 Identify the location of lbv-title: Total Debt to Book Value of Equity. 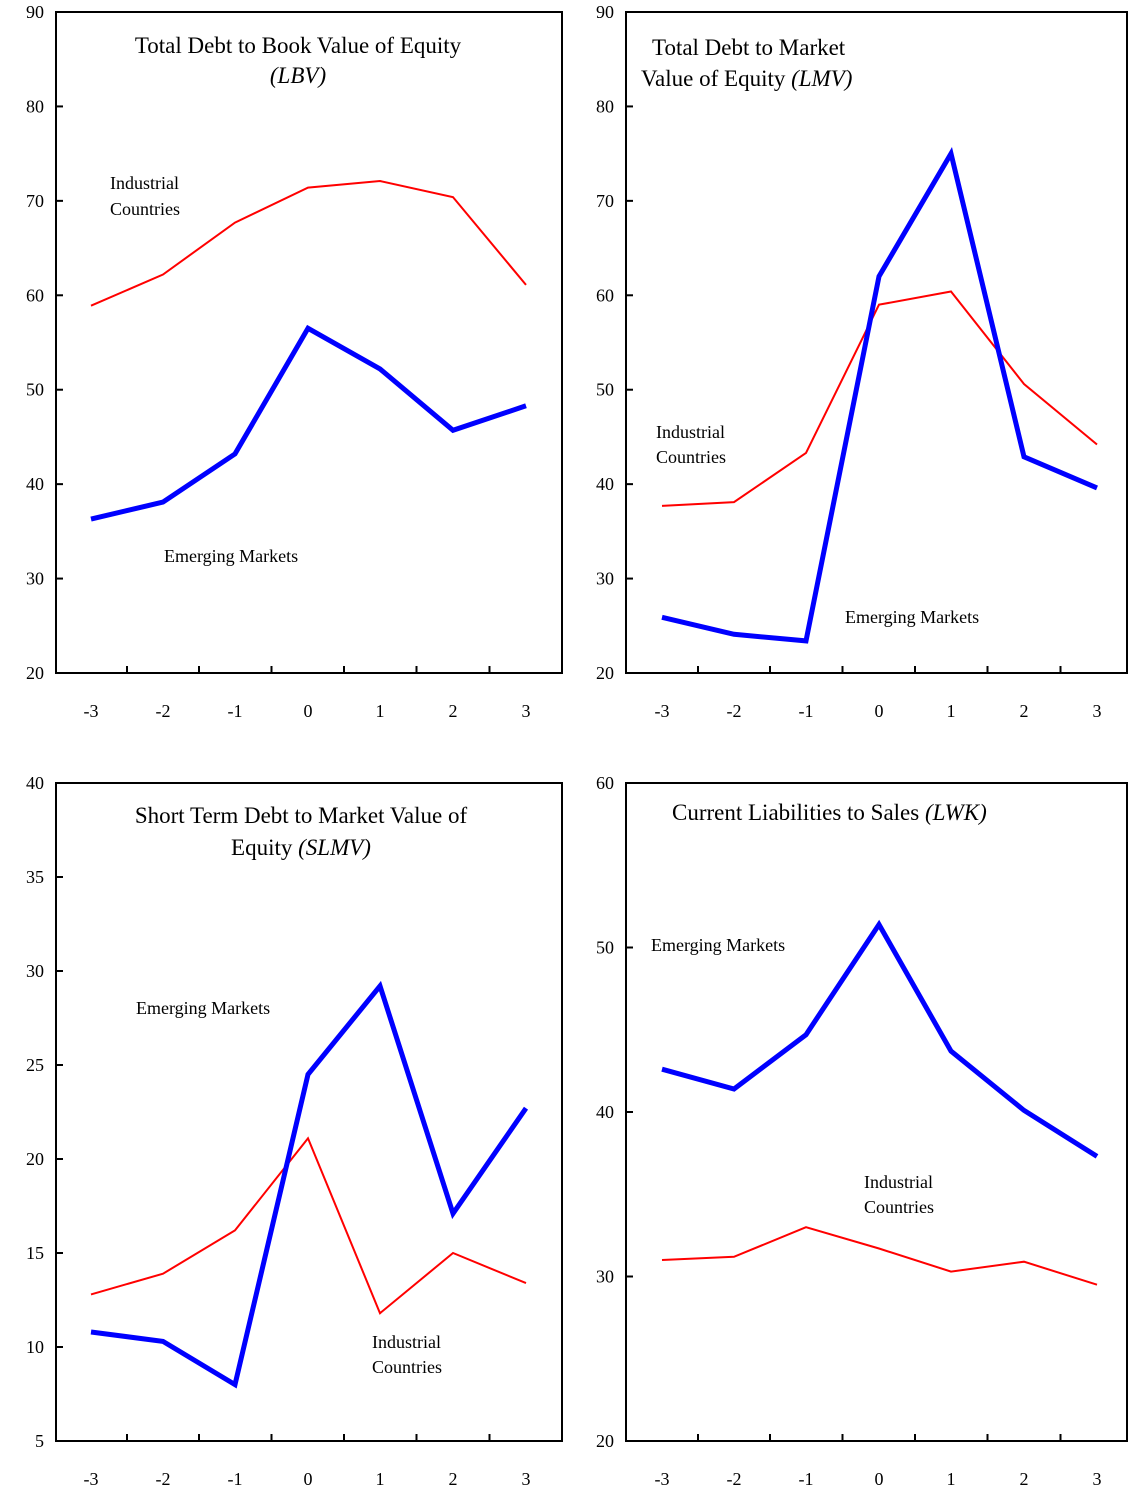
(298, 45).